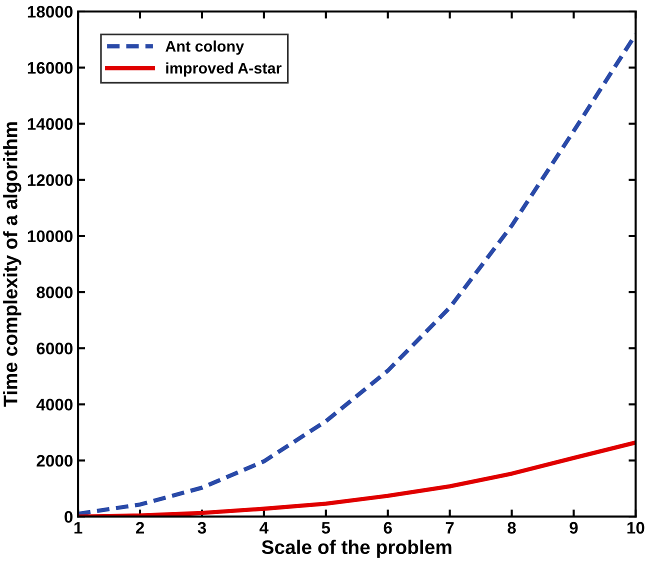 This screenshot has height=574, width=656. I want to click on x-axis-title: Scale of the problem, so click(357, 549).